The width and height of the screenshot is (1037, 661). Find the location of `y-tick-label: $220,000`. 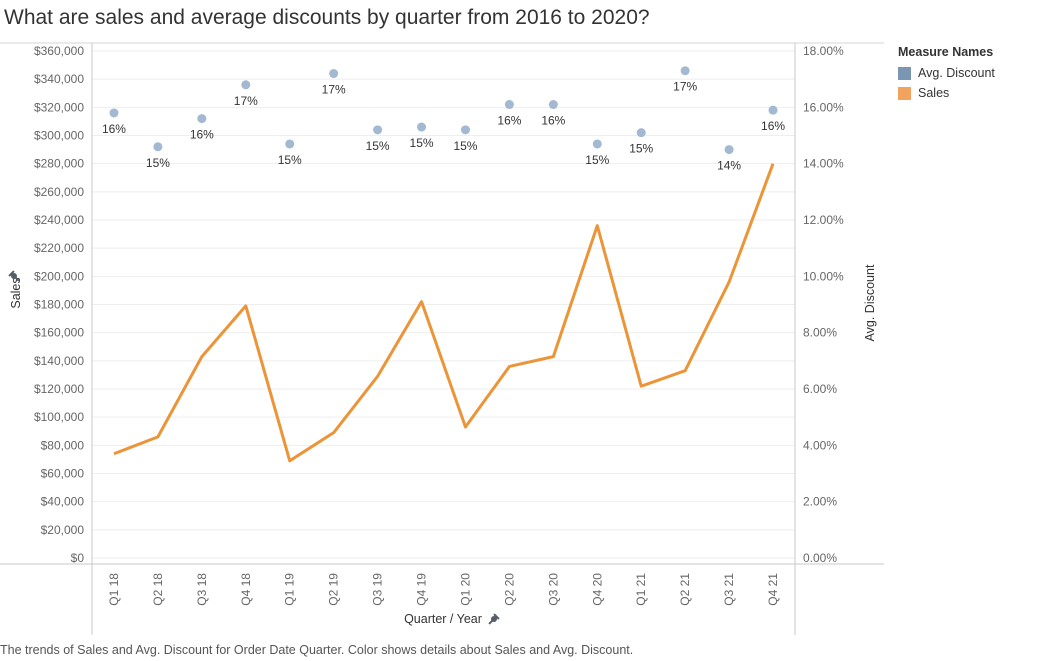

y-tick-label: $220,000 is located at coordinates (59, 248).